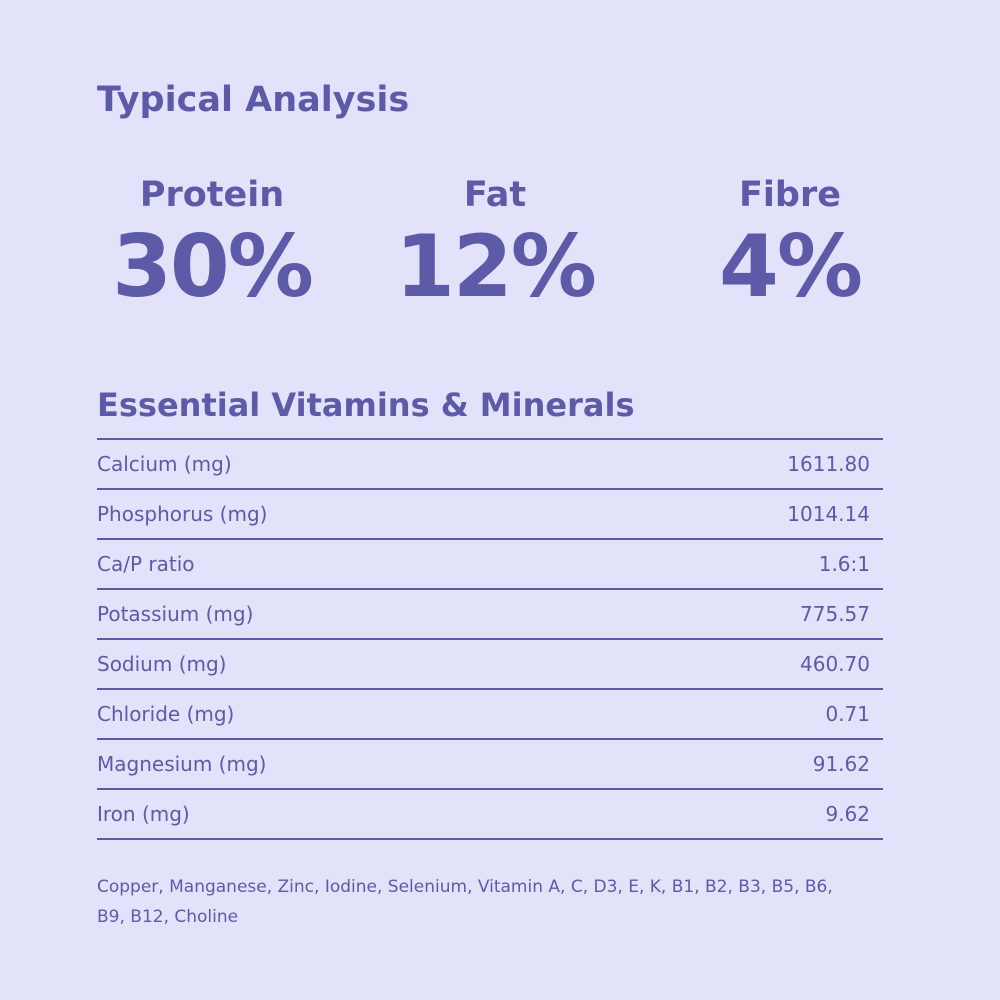  What do you see at coordinates (182, 514) in the screenshot?
I see `nutrient-name: Phosphorus (mg)` at bounding box center [182, 514].